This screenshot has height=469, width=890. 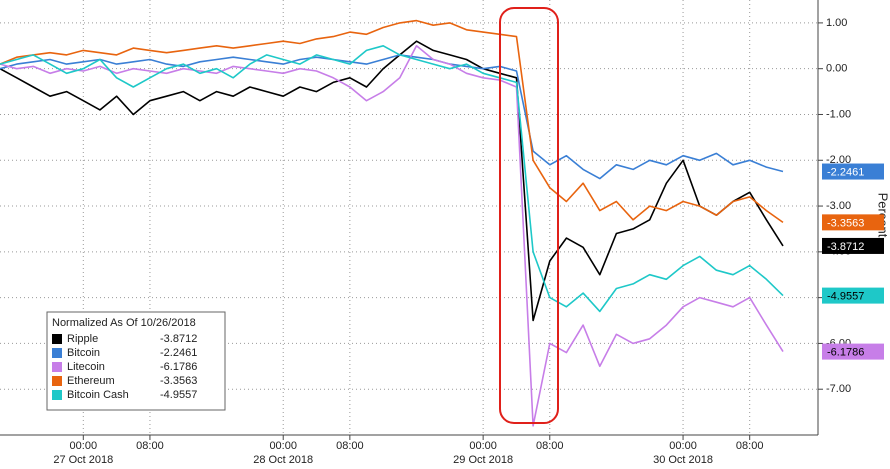 I want to click on y-tick-label: 1.00, so click(x=836, y=23).